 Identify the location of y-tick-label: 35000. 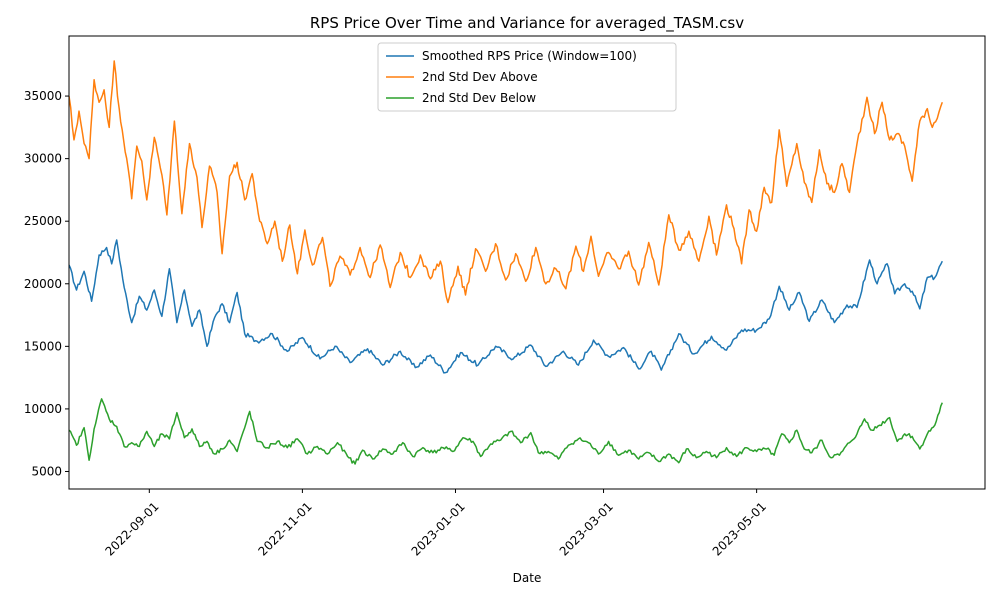
(43, 96).